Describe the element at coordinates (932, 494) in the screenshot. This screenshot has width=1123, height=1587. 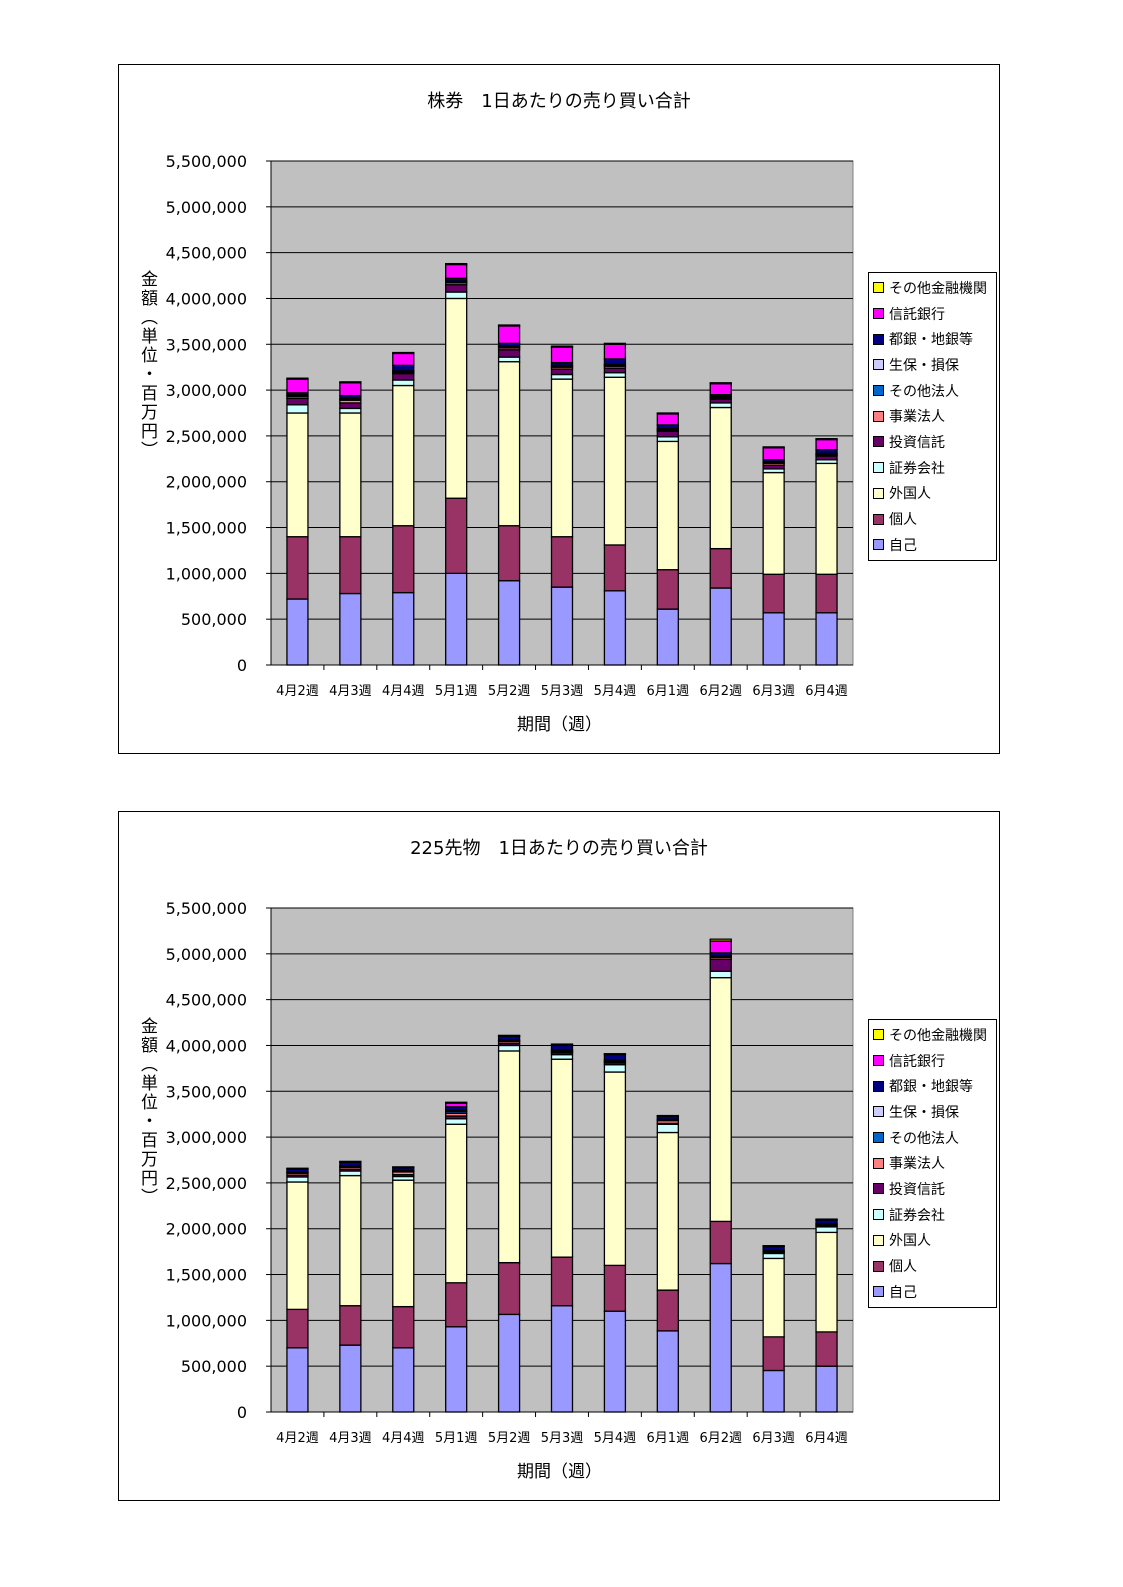
I see `legend-item: 外国人` at that location.